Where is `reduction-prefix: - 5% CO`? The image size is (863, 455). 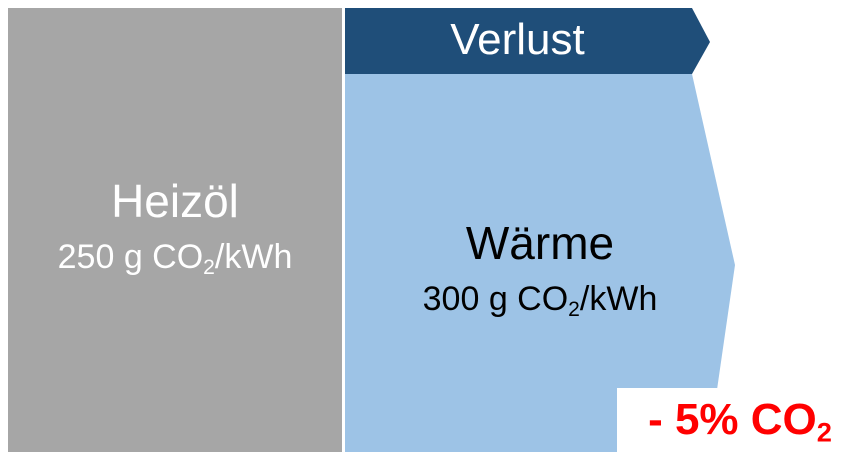 reduction-prefix: - 5% CO is located at coordinates (732, 419).